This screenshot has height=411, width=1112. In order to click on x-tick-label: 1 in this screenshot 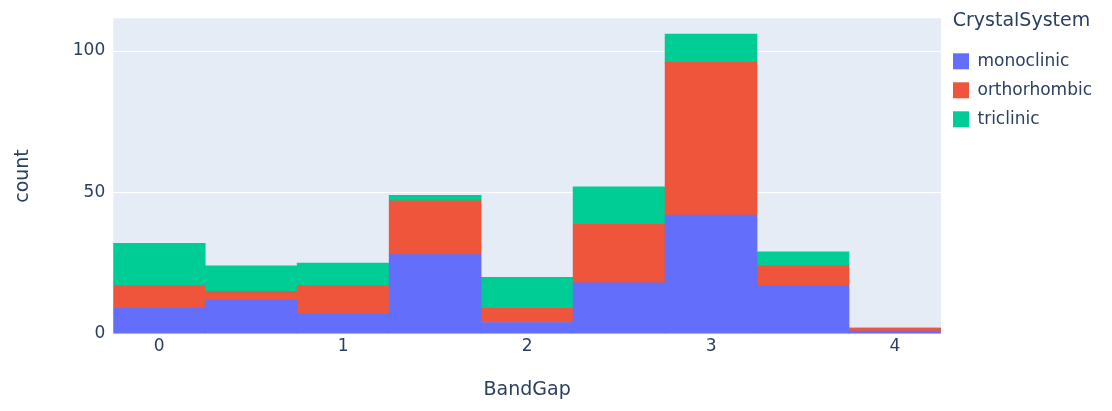, I will do `click(343, 345)`.